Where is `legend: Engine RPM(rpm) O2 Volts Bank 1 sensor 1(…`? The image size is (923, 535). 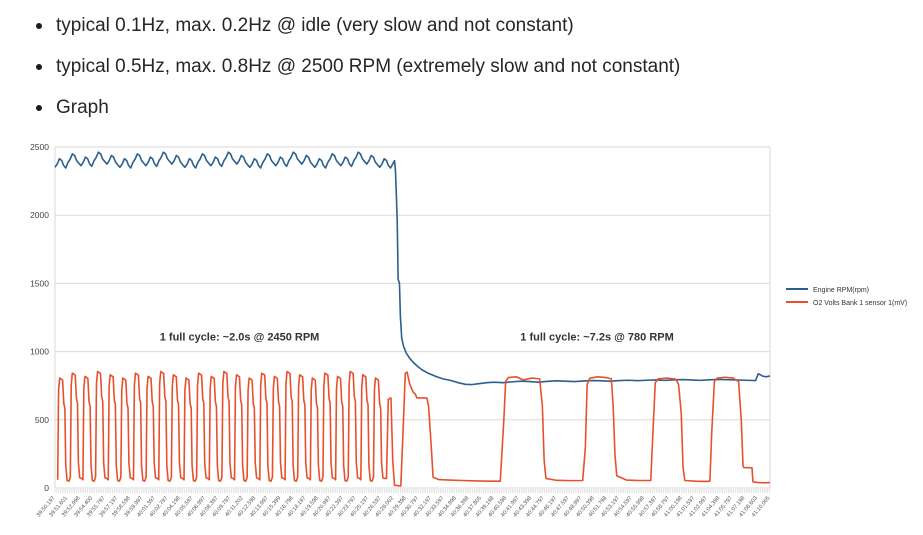
legend: Engine RPM(rpm) O2 Volts Bank 1 sensor 1(… is located at coordinates (846, 297).